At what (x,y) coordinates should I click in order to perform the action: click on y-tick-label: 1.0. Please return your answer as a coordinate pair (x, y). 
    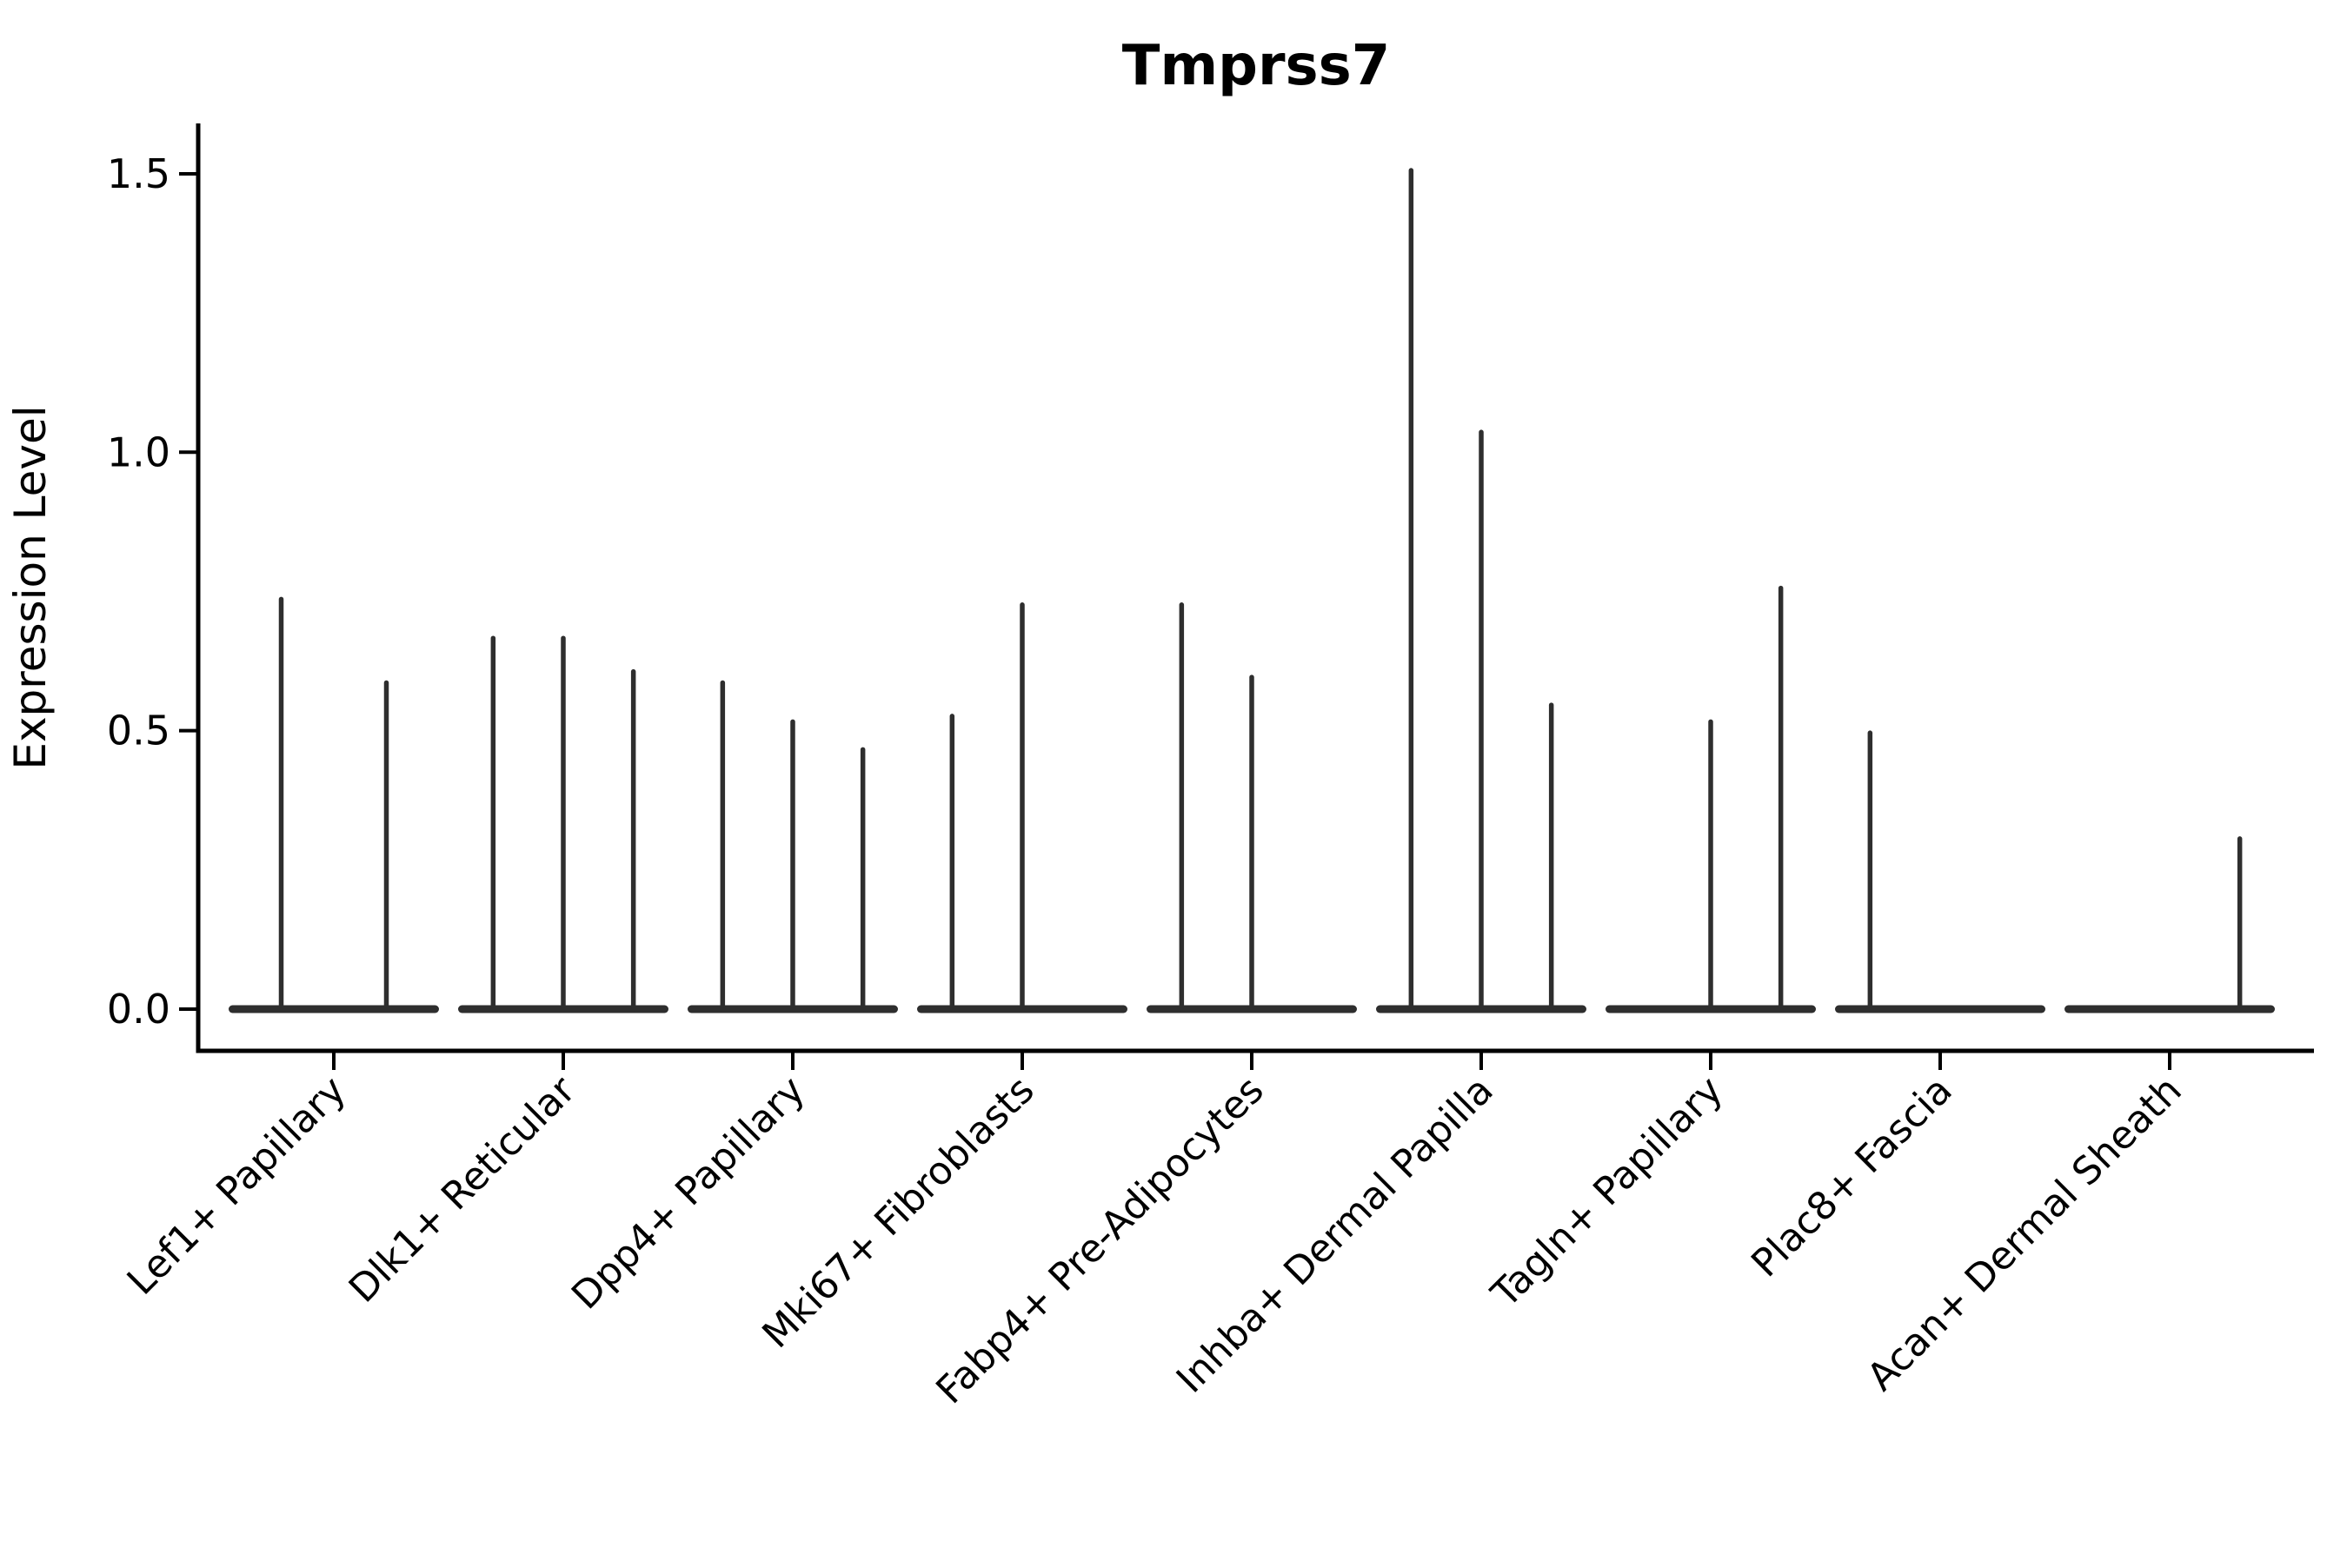
    Looking at the image, I should click on (139, 452).